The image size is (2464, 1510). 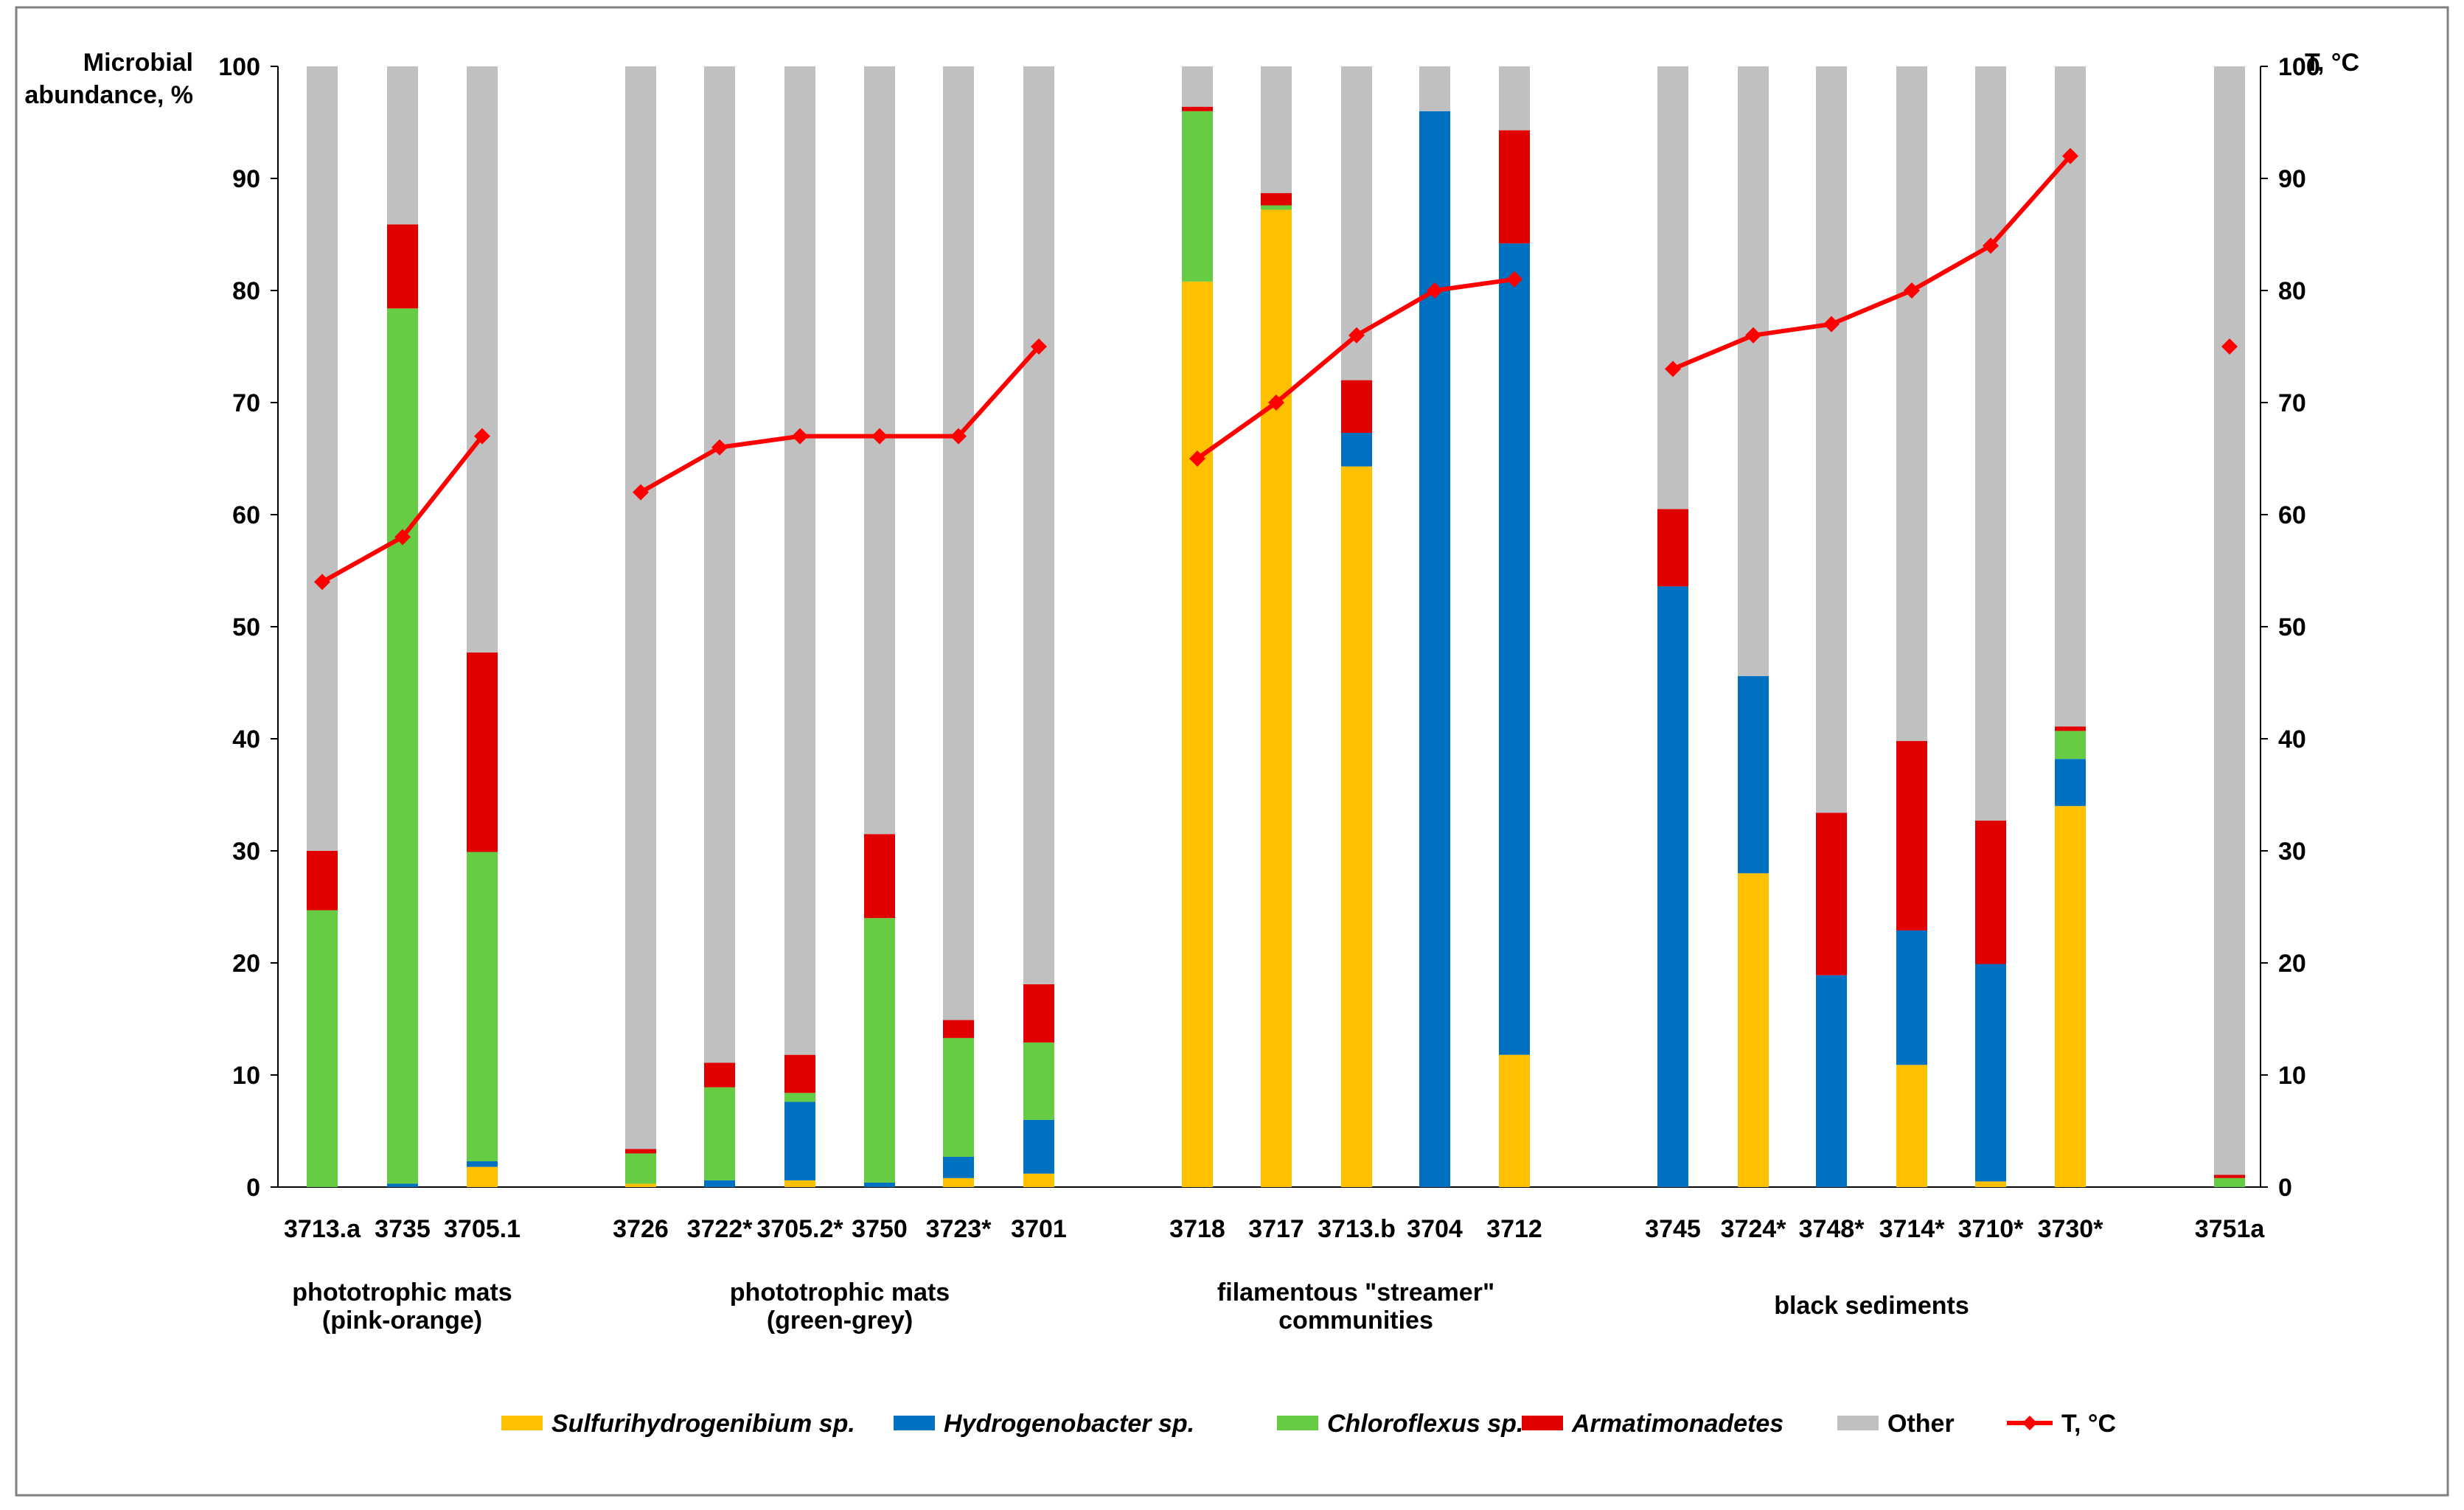 What do you see at coordinates (1044, 1424) in the screenshot?
I see `legend-item-hydrogenobacter-sp: Hydrogenobacter sp.` at bounding box center [1044, 1424].